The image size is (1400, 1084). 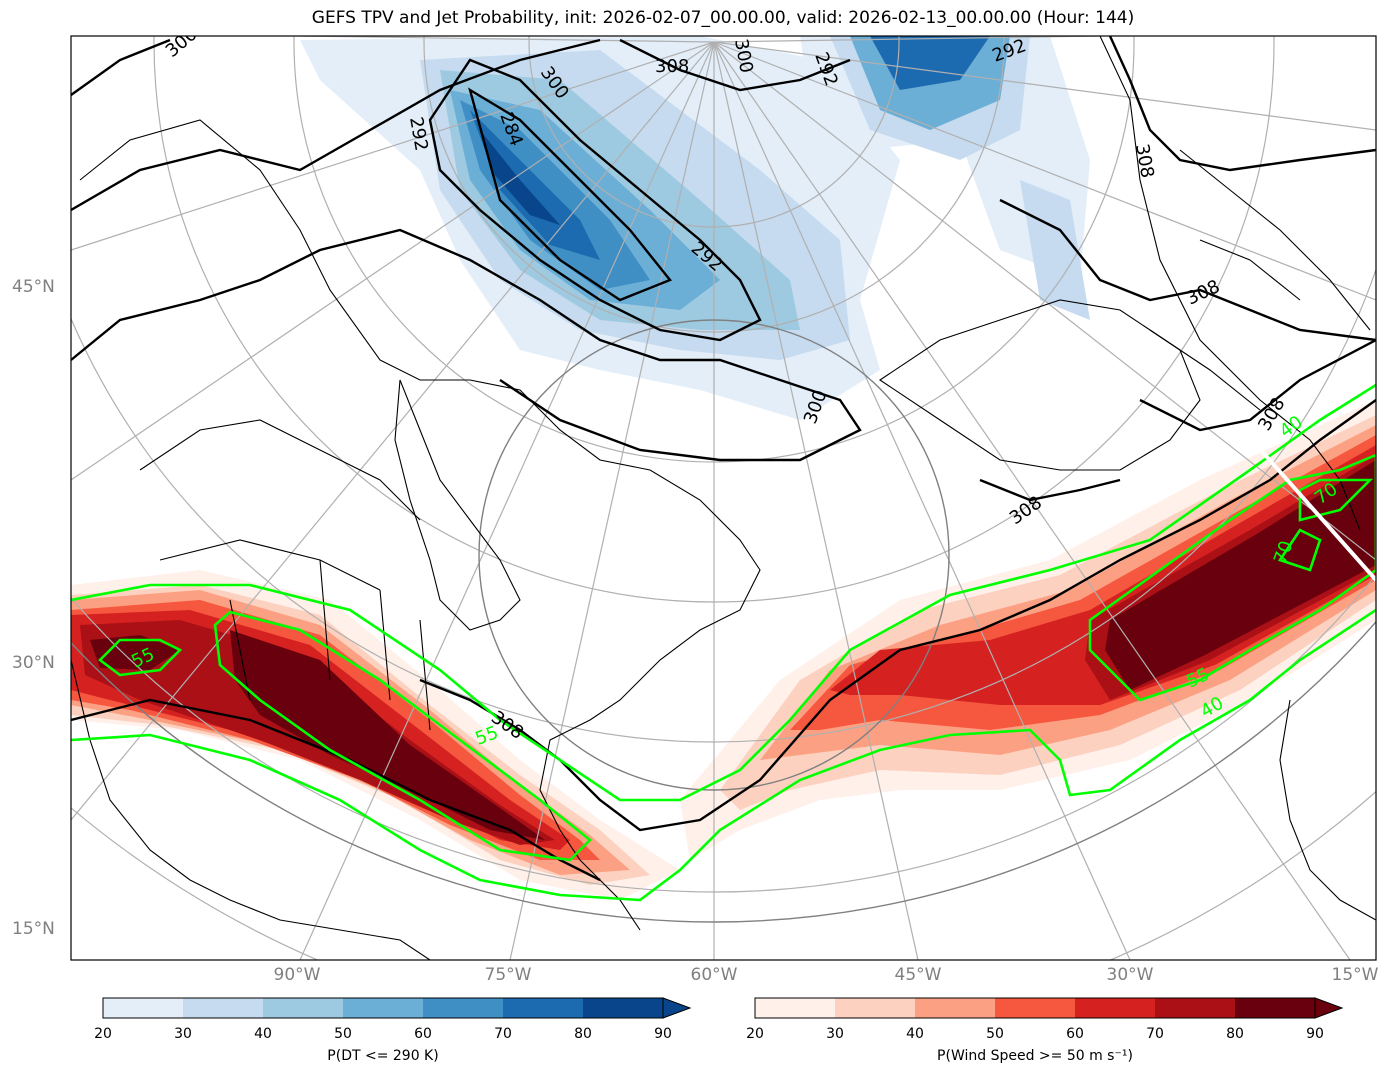 What do you see at coordinates (1312, 509) in the screenshot?
I see `projection-seam` at bounding box center [1312, 509].